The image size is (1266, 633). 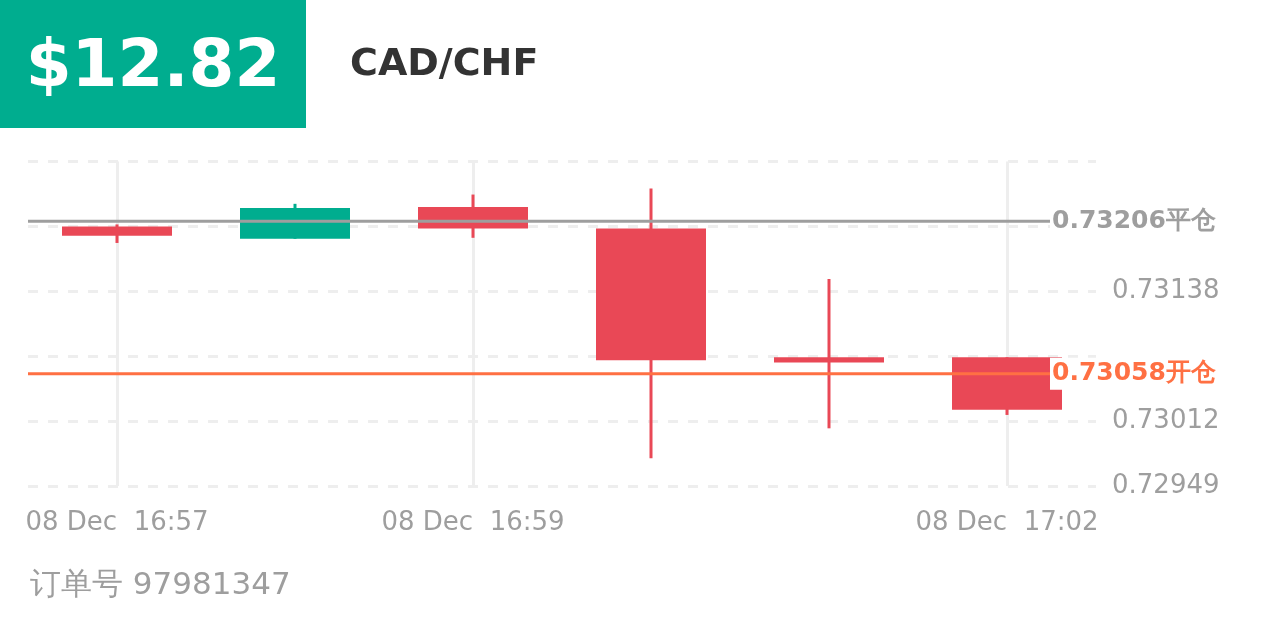 What do you see at coordinates (153, 64) in the screenshot?
I see `text: $12.82` at bounding box center [153, 64].